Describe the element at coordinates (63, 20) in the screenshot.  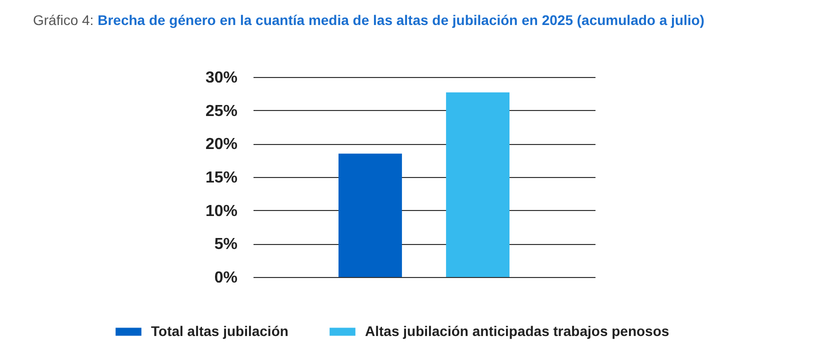
I see `text: Gráfico 4:` at that location.